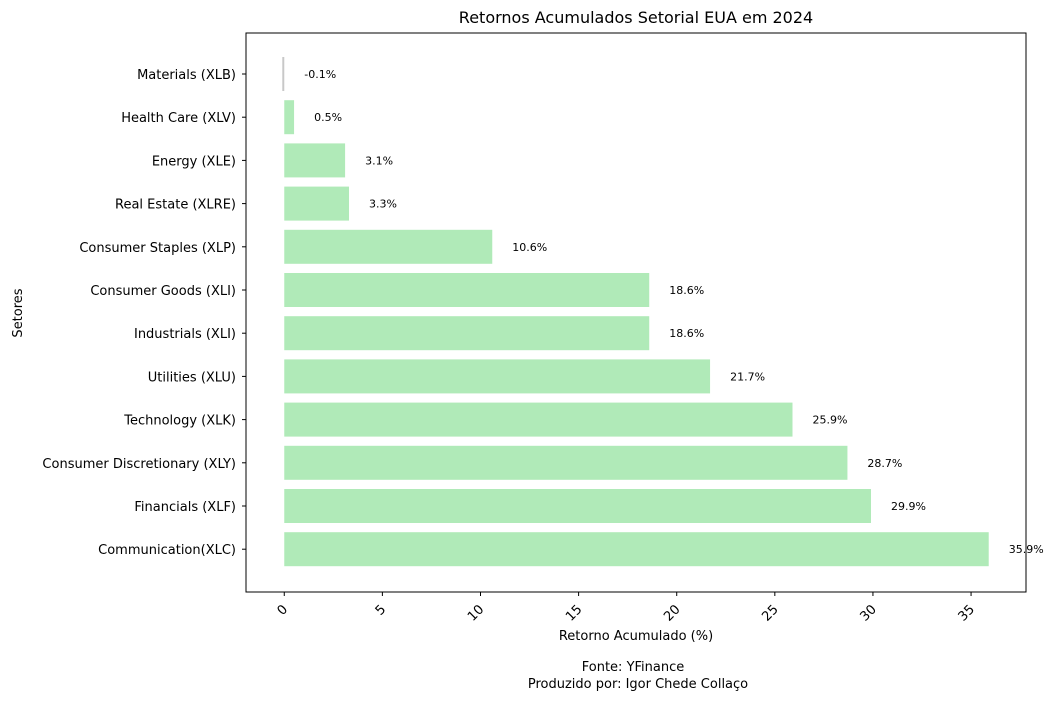  I want to click on x-tick-label: 15, so click(574, 613).